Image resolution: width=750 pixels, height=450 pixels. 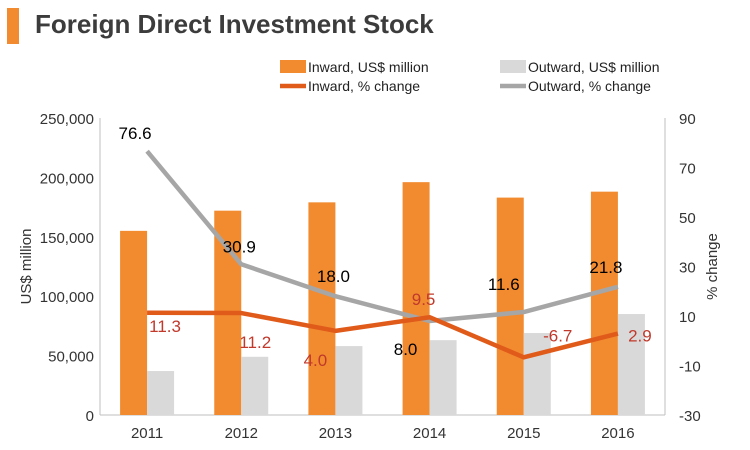 What do you see at coordinates (234, 24) in the screenshot?
I see `page-title: Foreign Direct Investment Stock` at bounding box center [234, 24].